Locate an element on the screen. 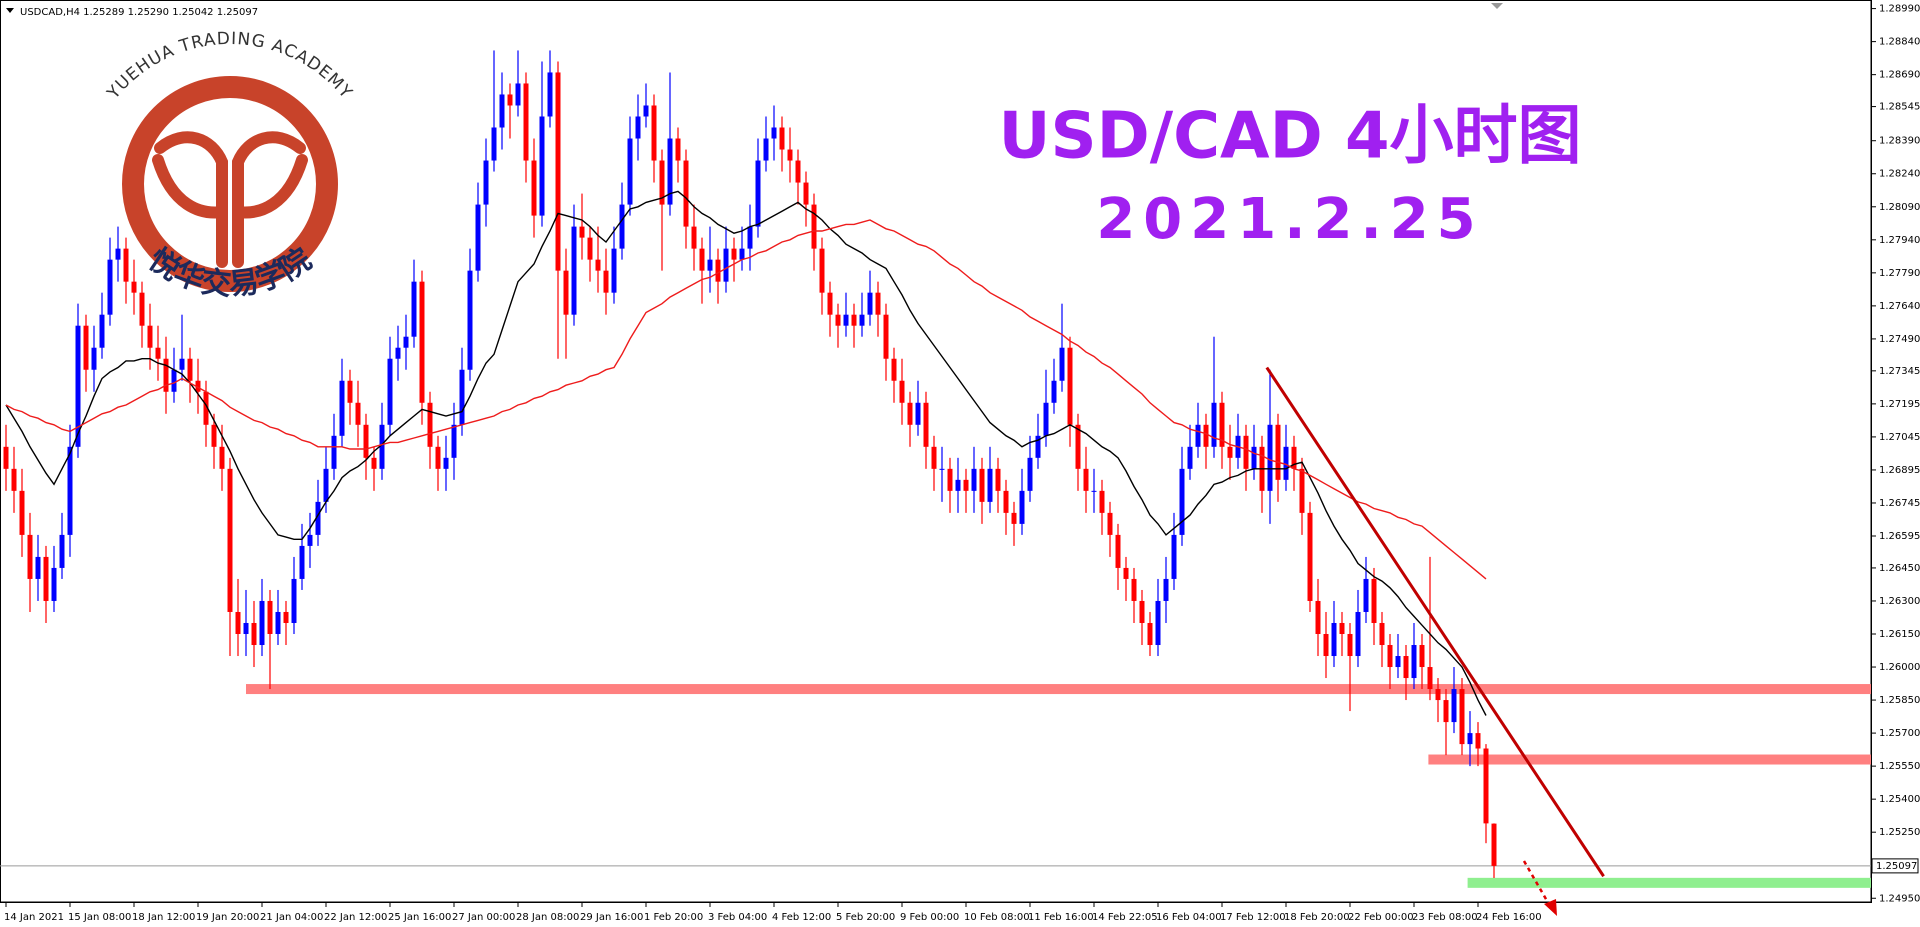  x-tick-label: 17 Feb 12:00 is located at coordinates (1253, 917).